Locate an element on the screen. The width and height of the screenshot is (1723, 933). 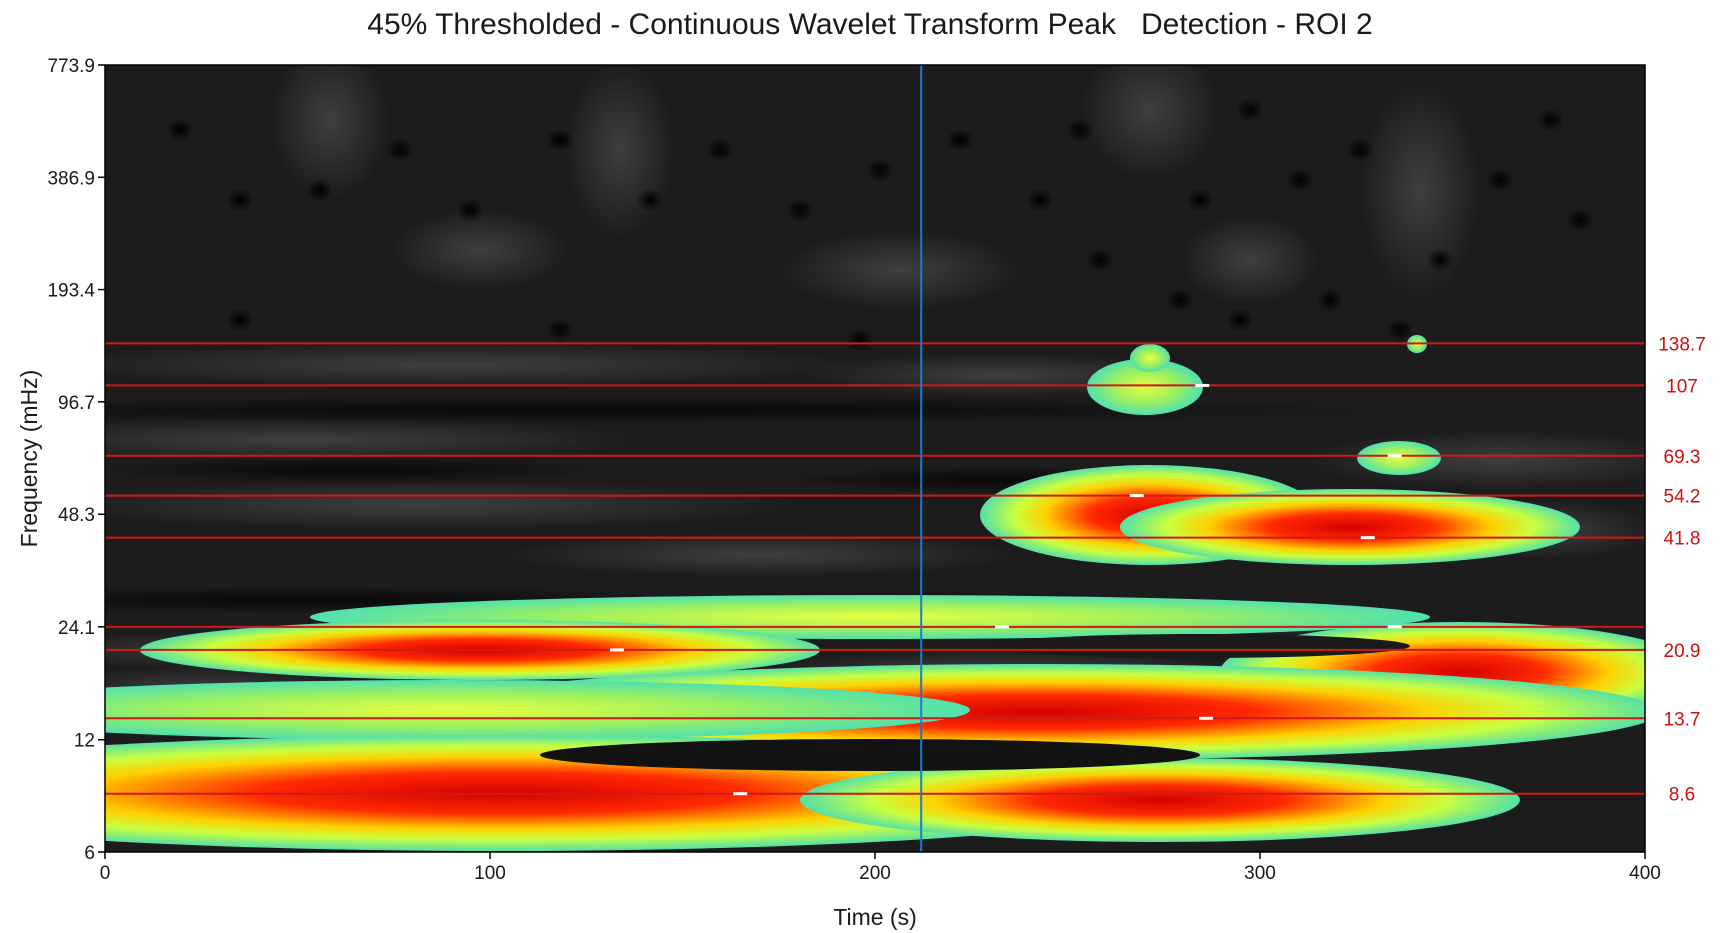
peak-label: 20.9 is located at coordinates (1682, 651).